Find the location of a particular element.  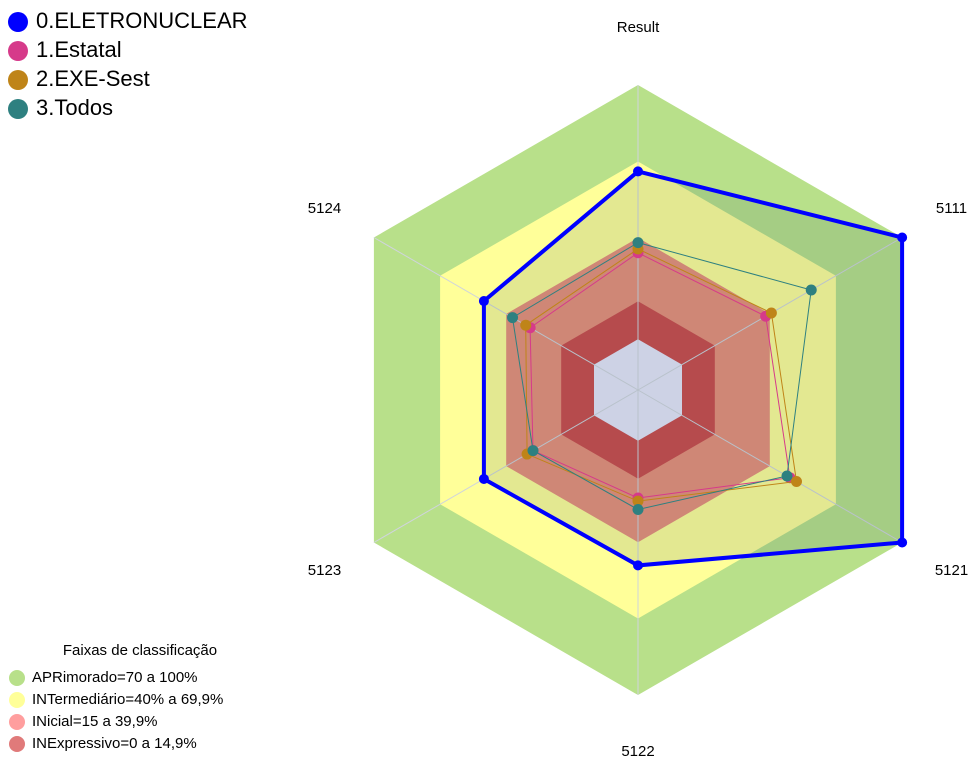

axis-label: 5111 is located at coordinates (951, 208).